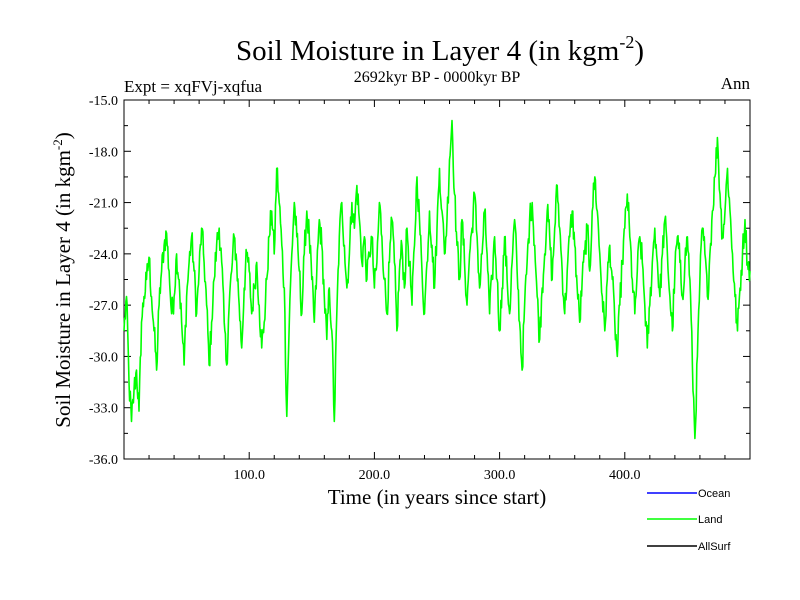 Image resolution: width=800 pixels, height=600 pixels. What do you see at coordinates (103, 152) in the screenshot?
I see `y-tick-label: -18.0` at bounding box center [103, 152].